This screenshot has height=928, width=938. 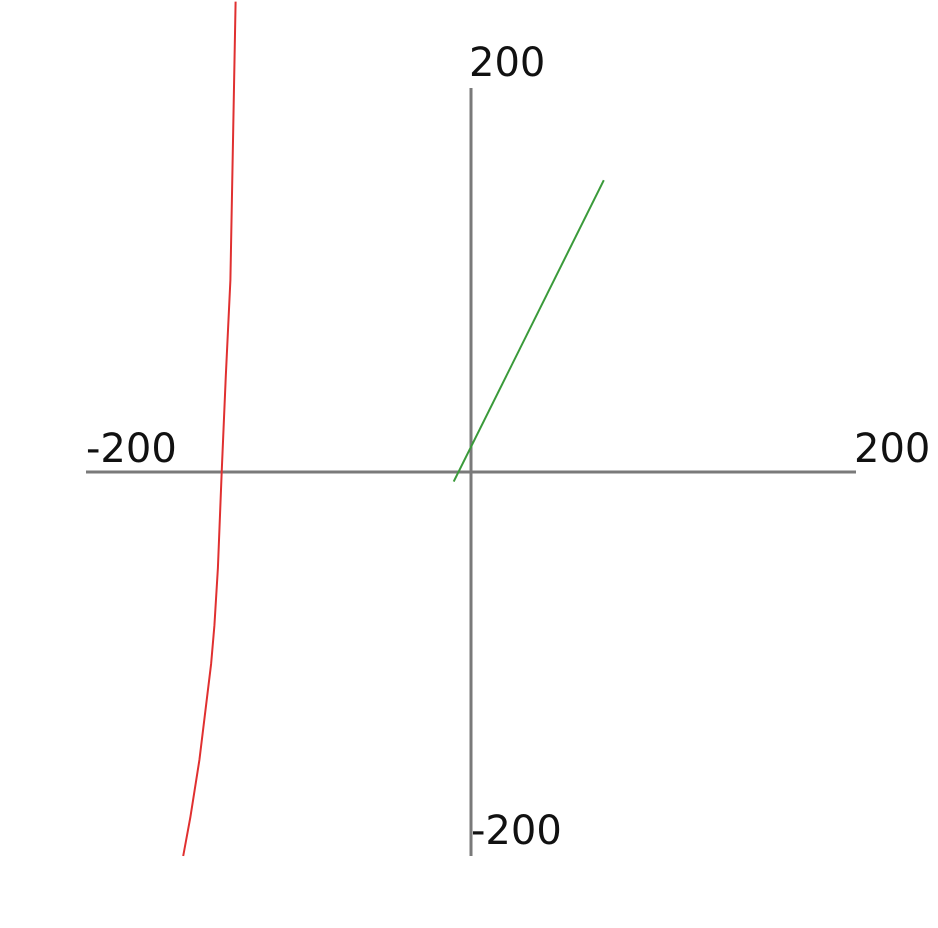 I want to click on x-tick-label-min: -200, so click(x=131, y=449).